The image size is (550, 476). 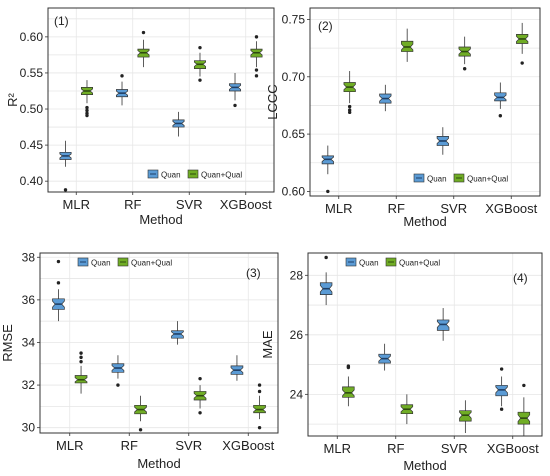 What do you see at coordinates (256, 56) in the screenshot?
I see `box-quan-qual-xgboost` at bounding box center [256, 56].